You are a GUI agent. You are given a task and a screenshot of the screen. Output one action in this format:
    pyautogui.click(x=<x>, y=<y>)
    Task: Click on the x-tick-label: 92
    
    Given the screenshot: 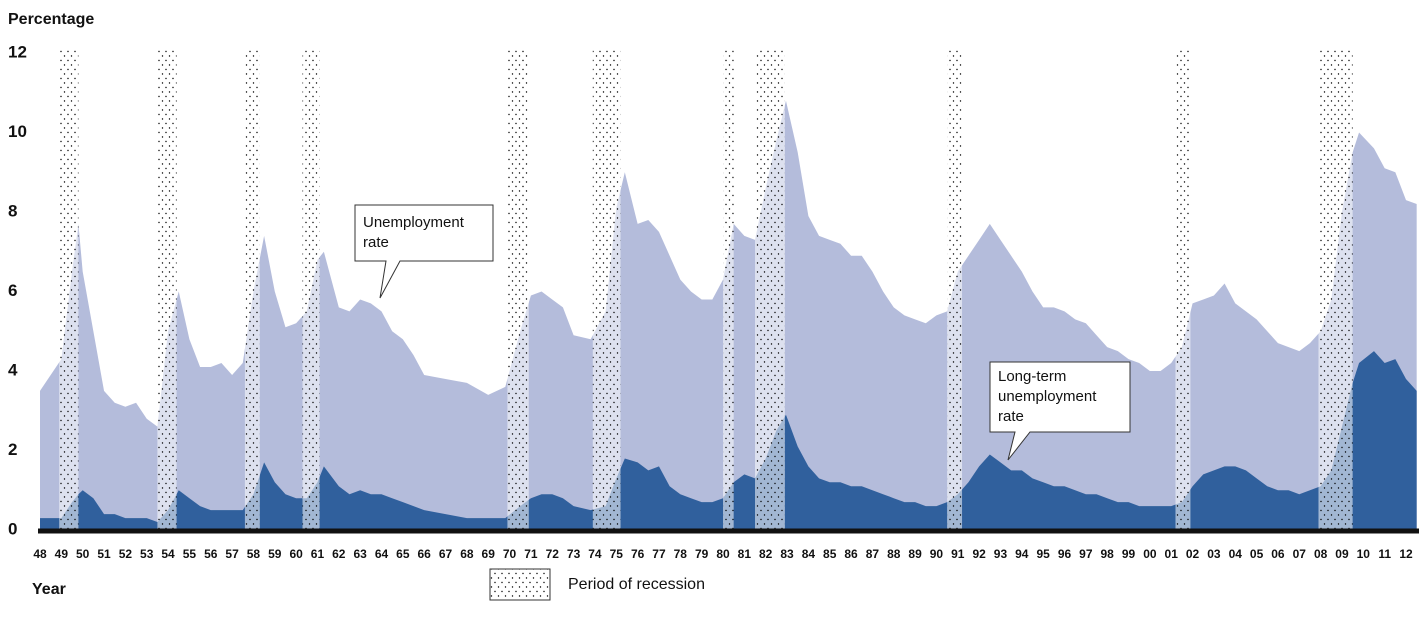 What is the action you would take?
    pyautogui.click(x=979, y=554)
    